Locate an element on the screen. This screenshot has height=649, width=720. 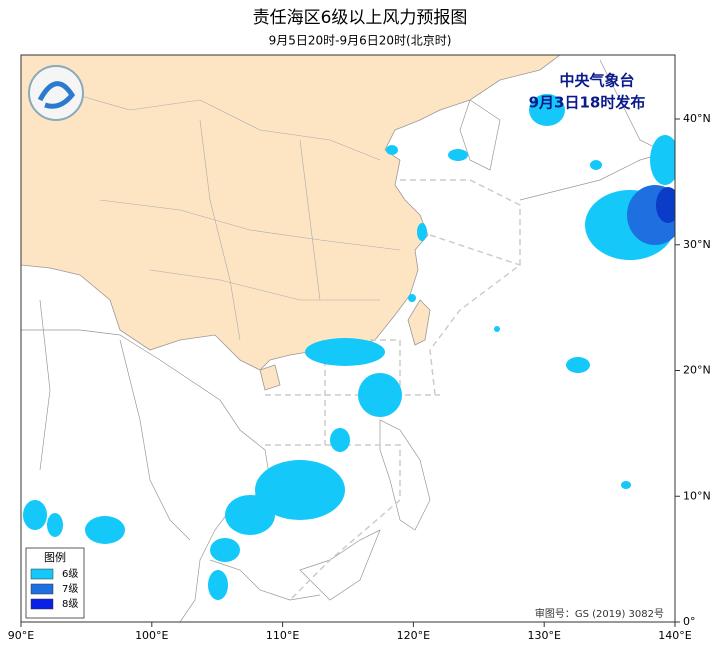
y-tick-label: 30°N is located at coordinates (697, 244).